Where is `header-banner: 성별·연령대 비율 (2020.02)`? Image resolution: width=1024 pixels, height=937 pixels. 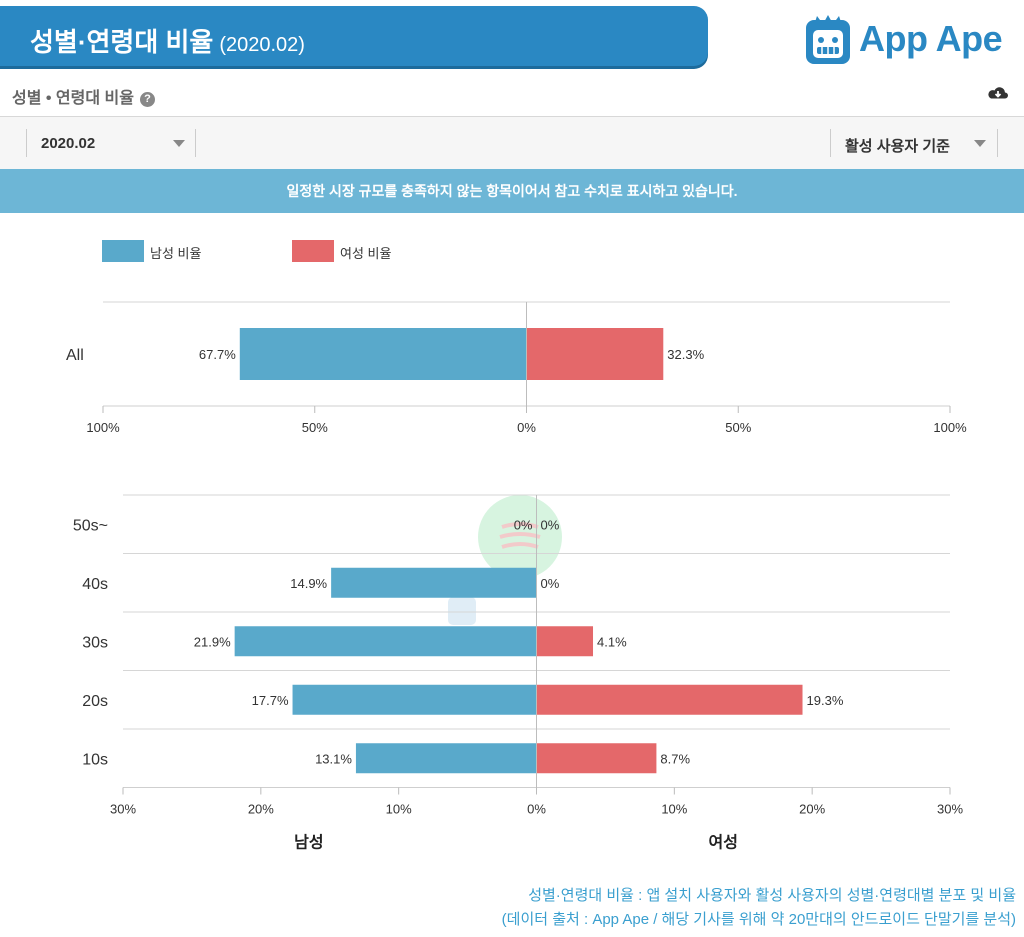
header-banner: 성별·연령대 비율 (2020.02) is located at coordinates (354, 36).